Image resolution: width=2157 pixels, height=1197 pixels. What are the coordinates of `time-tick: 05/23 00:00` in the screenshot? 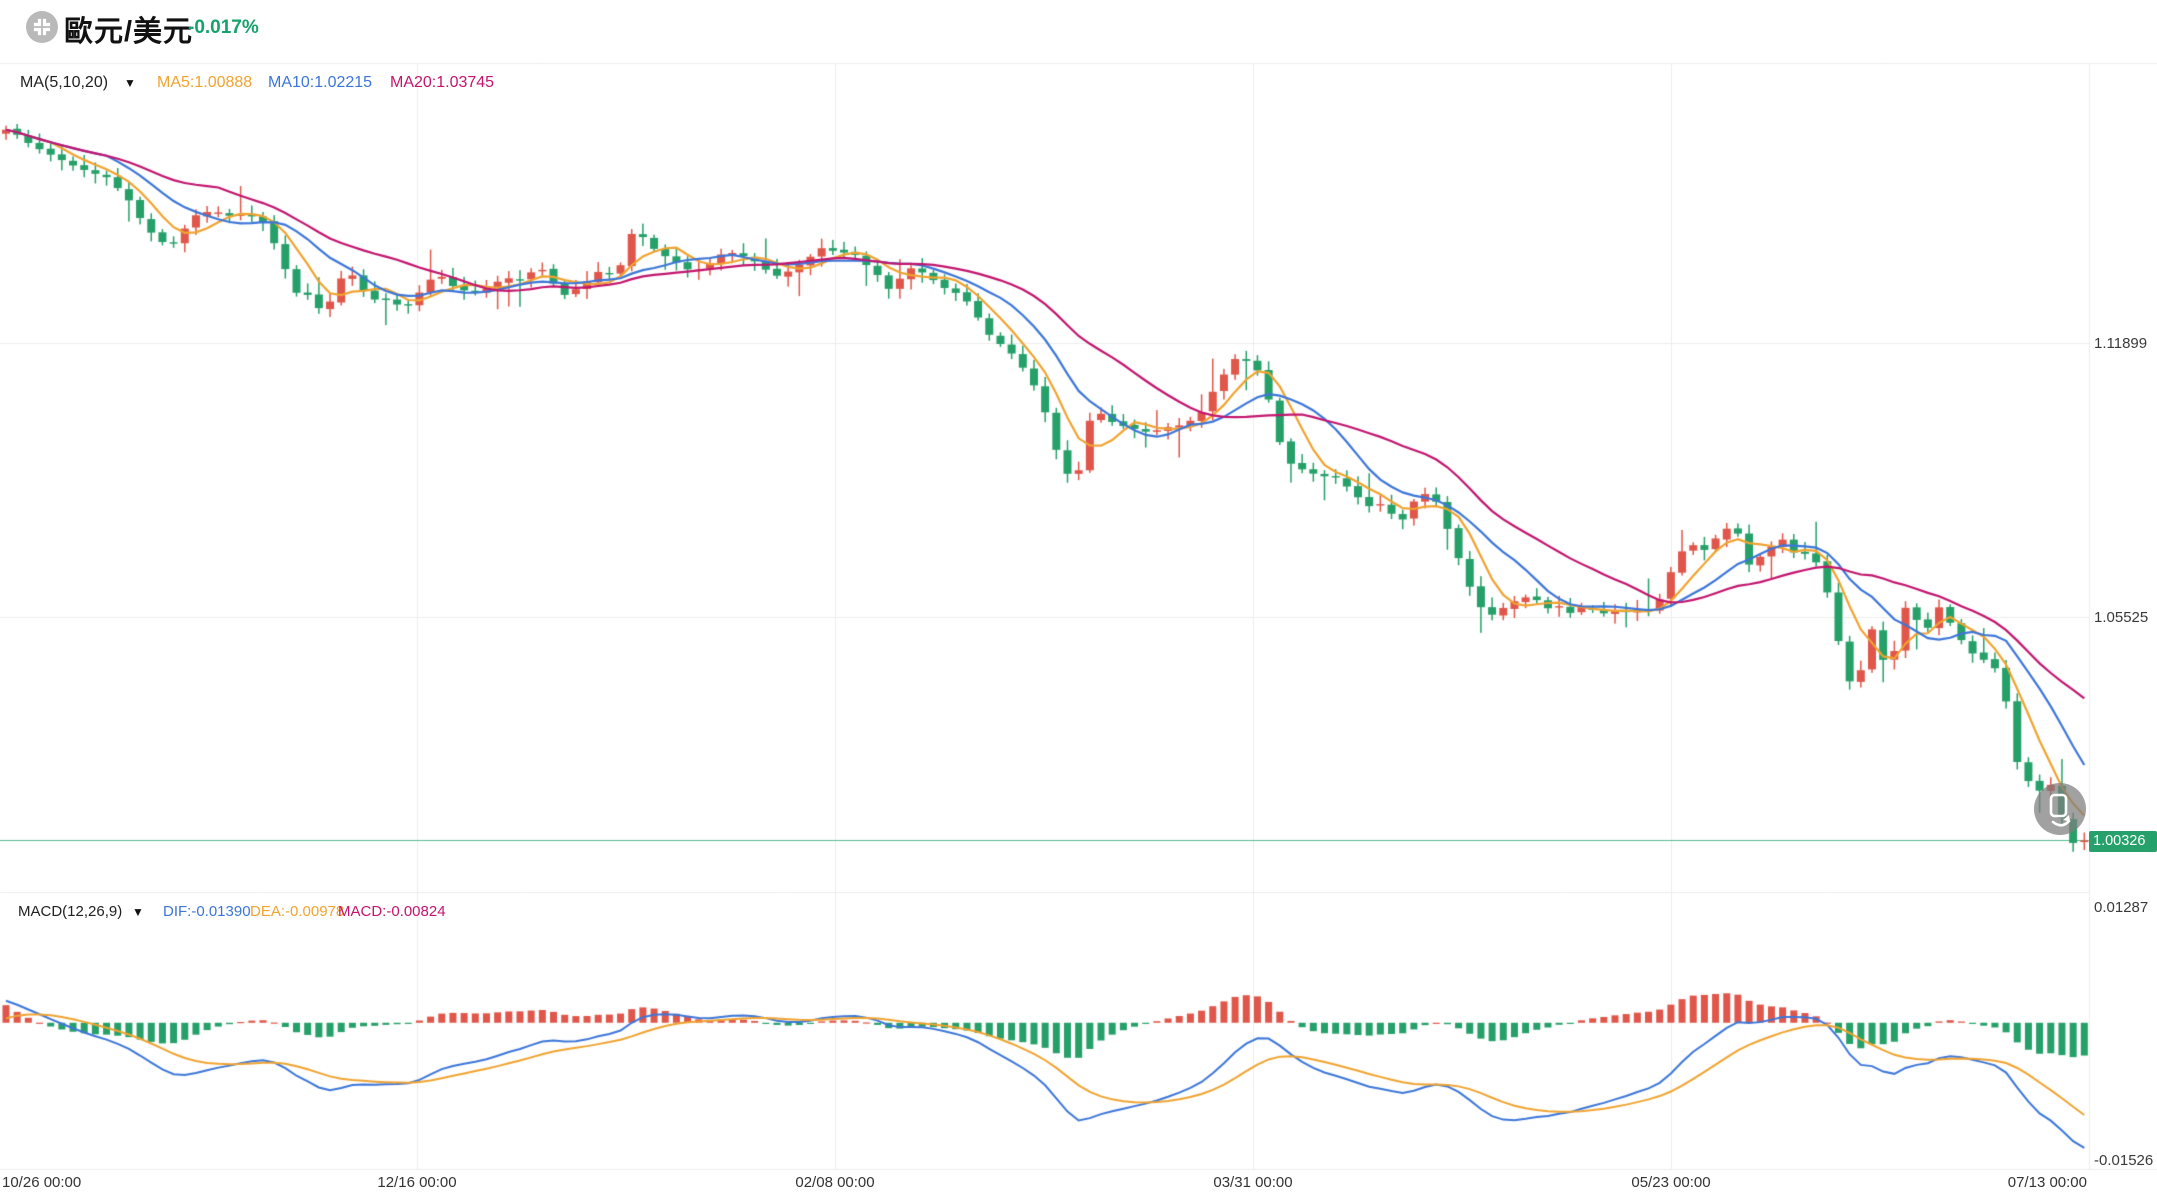 It's located at (1671, 1182).